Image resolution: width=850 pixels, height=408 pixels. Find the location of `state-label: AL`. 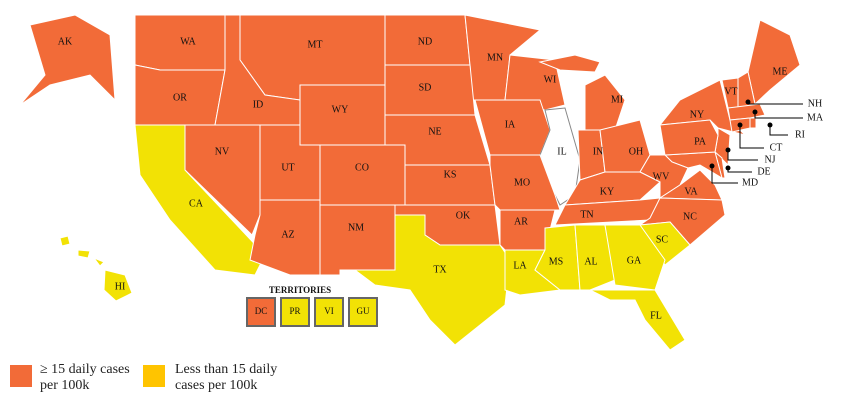

state-label: AL is located at coordinates (590, 261).